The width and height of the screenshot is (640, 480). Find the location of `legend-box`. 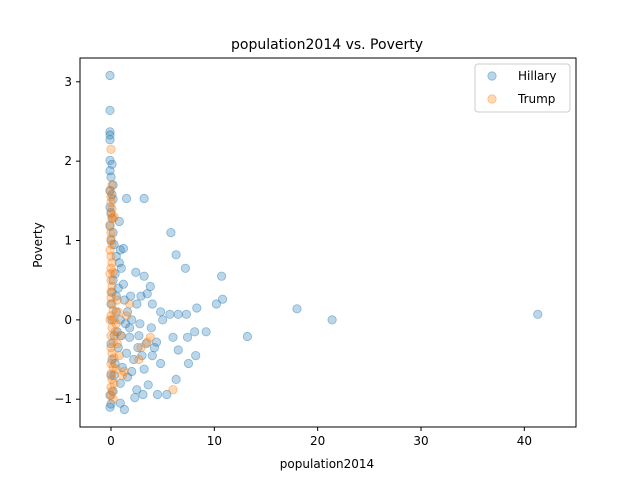

legend-box is located at coordinates (522, 88).